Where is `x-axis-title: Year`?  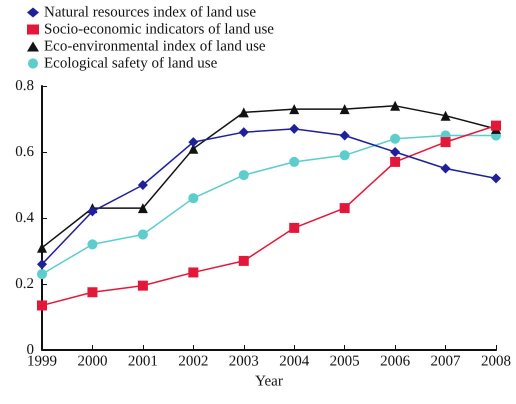 x-axis-title: Year is located at coordinates (269, 382).